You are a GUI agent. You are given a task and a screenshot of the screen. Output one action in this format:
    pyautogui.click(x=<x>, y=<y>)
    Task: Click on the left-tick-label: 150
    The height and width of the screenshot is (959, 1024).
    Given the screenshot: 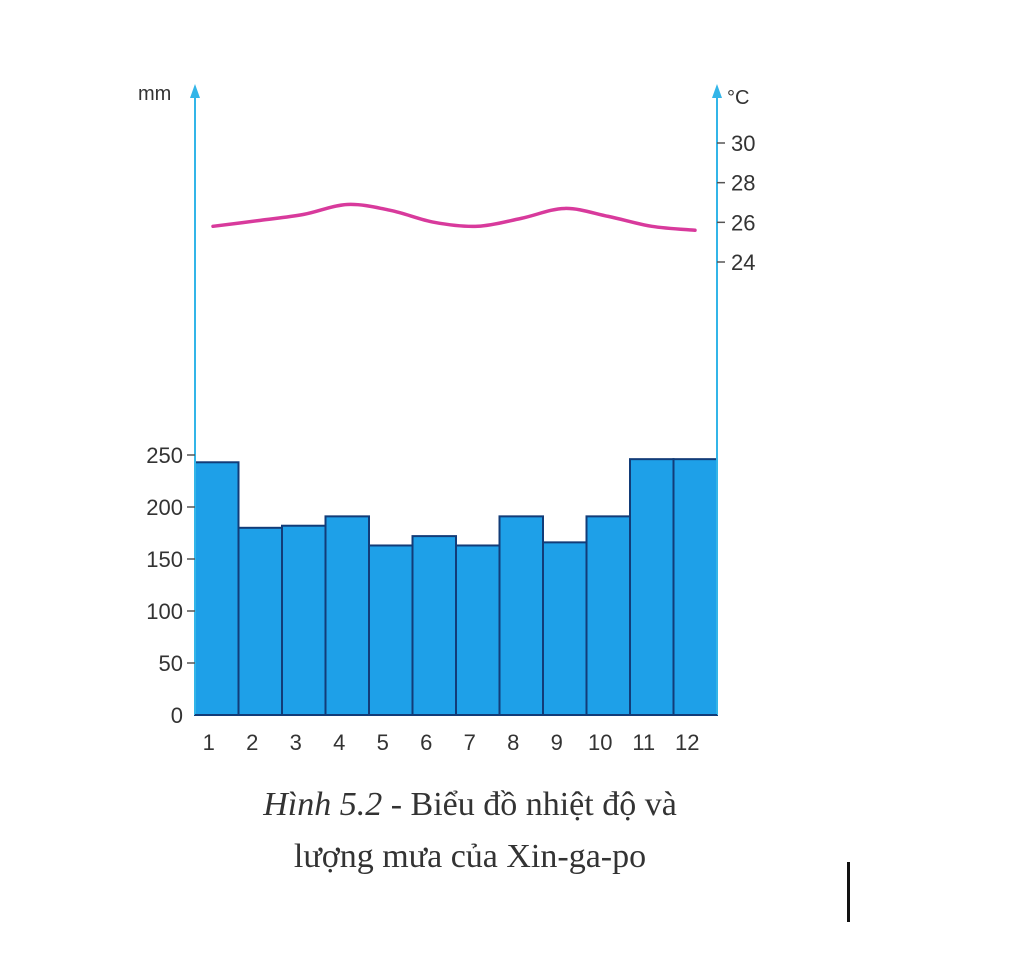 What is the action you would take?
    pyautogui.click(x=164, y=559)
    